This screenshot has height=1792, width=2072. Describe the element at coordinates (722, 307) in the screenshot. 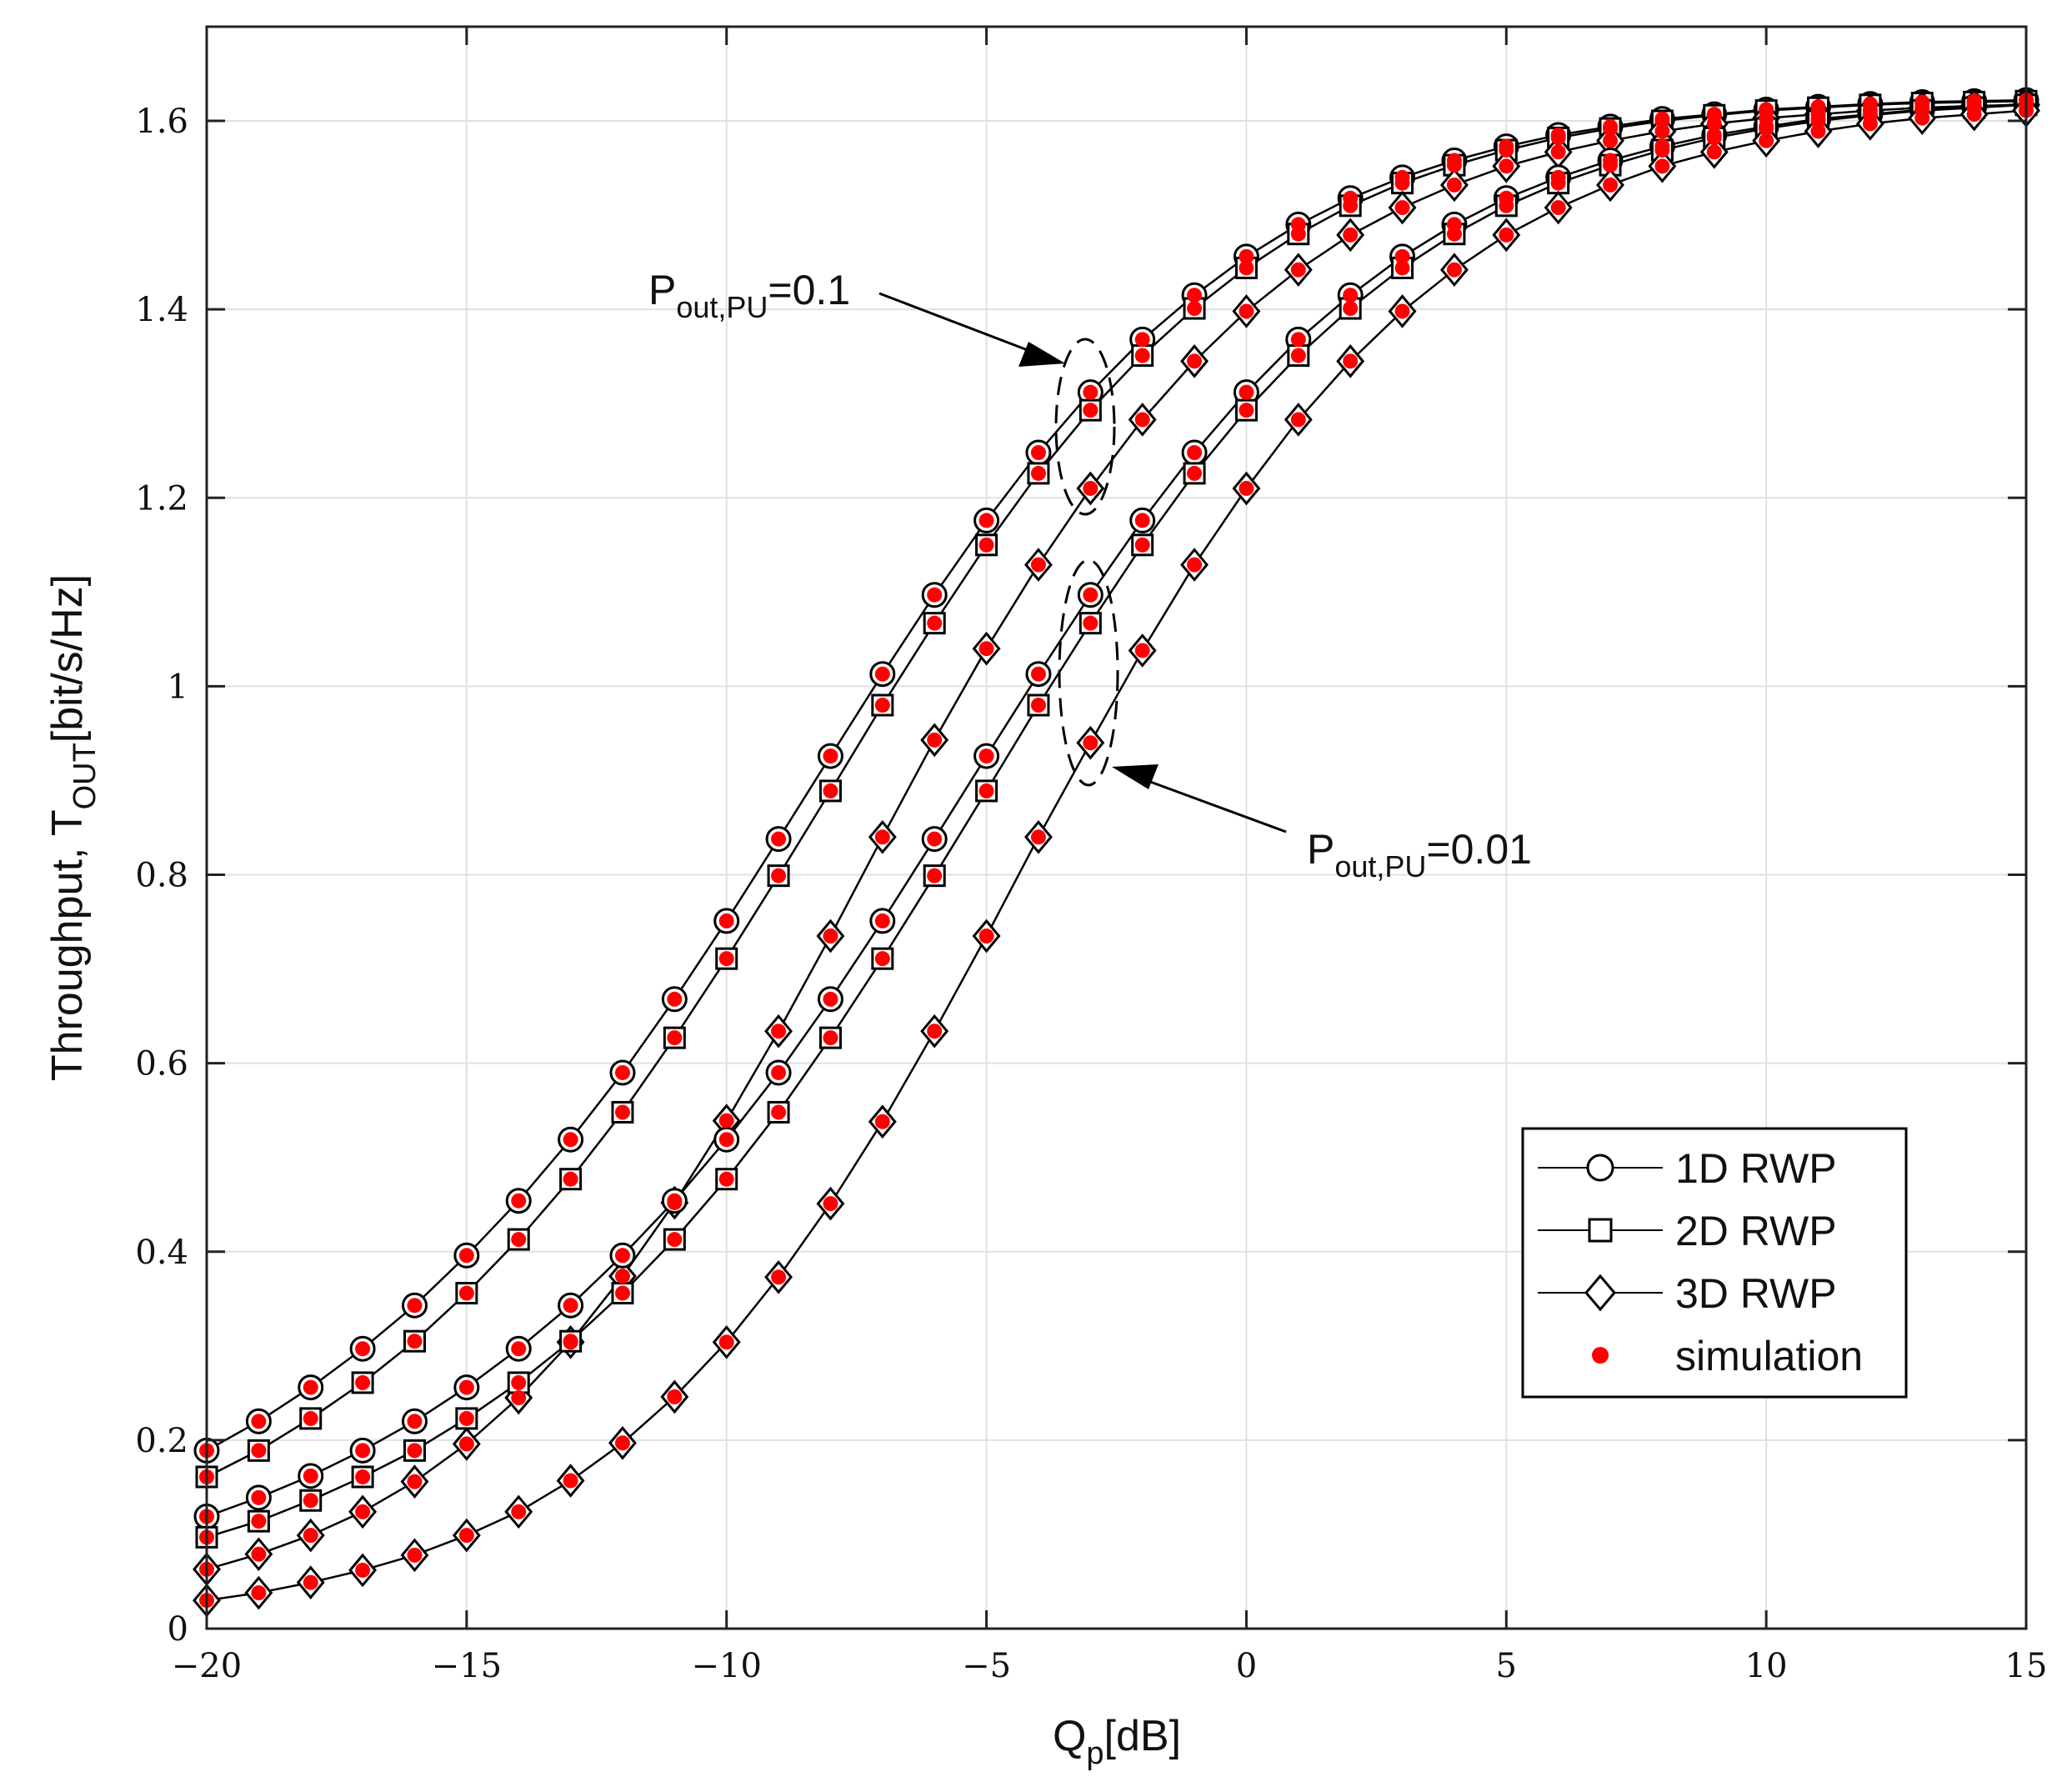

I see `upper-annotation-sub: out,PU` at that location.